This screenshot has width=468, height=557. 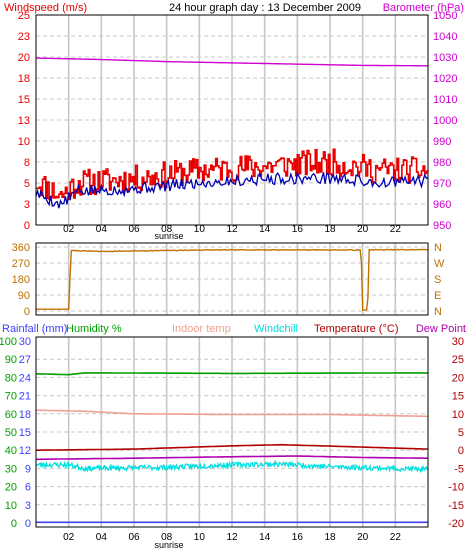 I want to click on direction-tick-label: 180, so click(x=21, y=280).